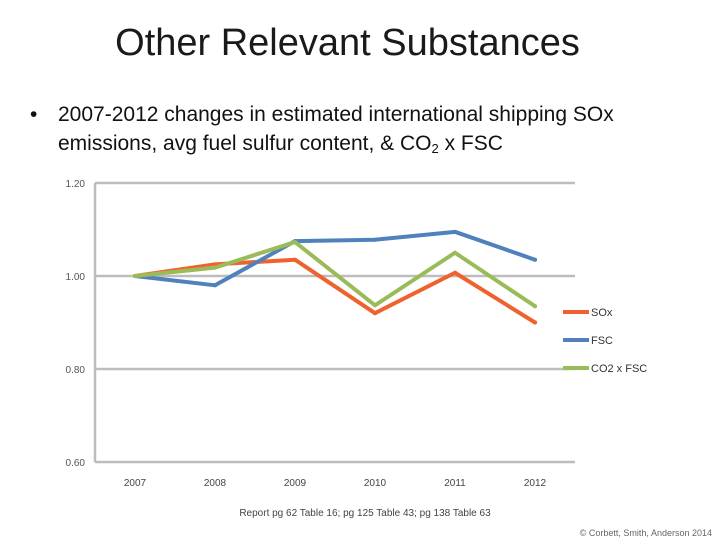  What do you see at coordinates (76, 184) in the screenshot?
I see `y-tick-label: 1.20` at bounding box center [76, 184].